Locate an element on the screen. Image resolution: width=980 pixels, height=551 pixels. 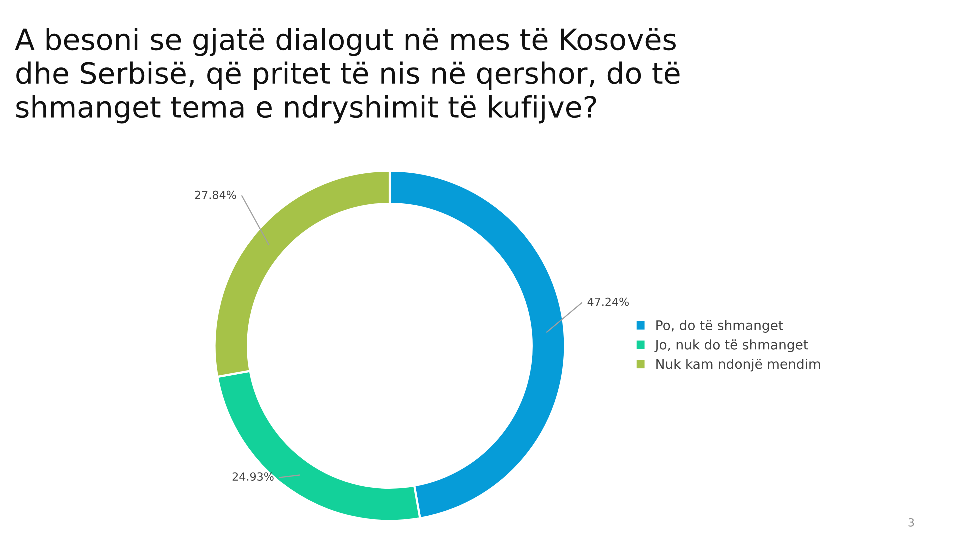
data-label: 24.93% is located at coordinates (253, 476).